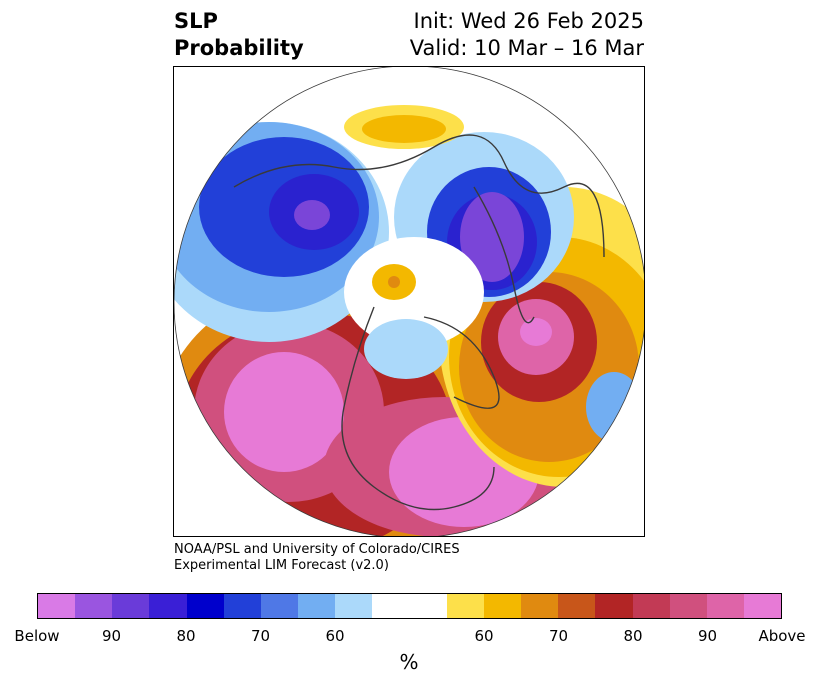 Image resolution: width=819 pixels, height=686 pixels. I want to click on field-pole-orange, so click(394, 282).